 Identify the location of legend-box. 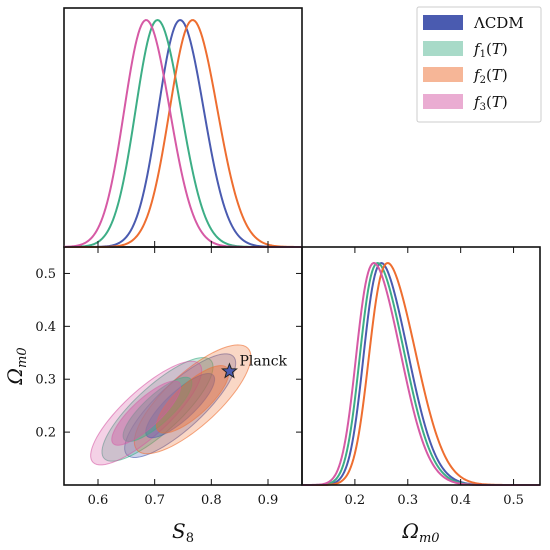
(479, 64).